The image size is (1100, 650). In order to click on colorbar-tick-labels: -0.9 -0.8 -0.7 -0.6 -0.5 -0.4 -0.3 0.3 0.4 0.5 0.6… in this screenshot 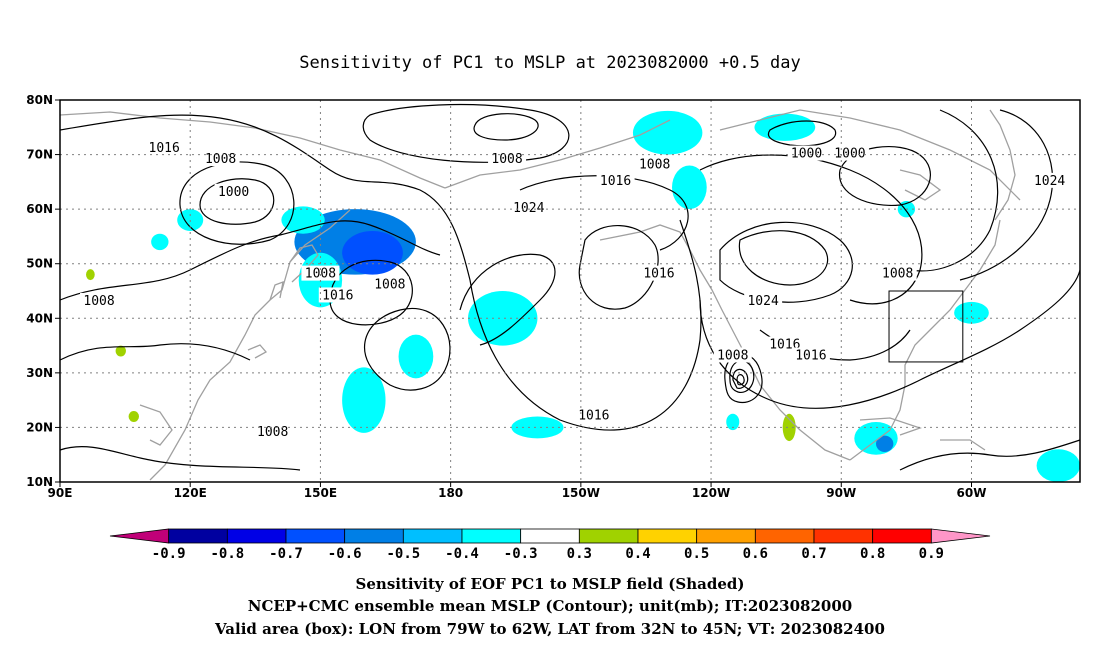, I will do `click(548, 554)`.